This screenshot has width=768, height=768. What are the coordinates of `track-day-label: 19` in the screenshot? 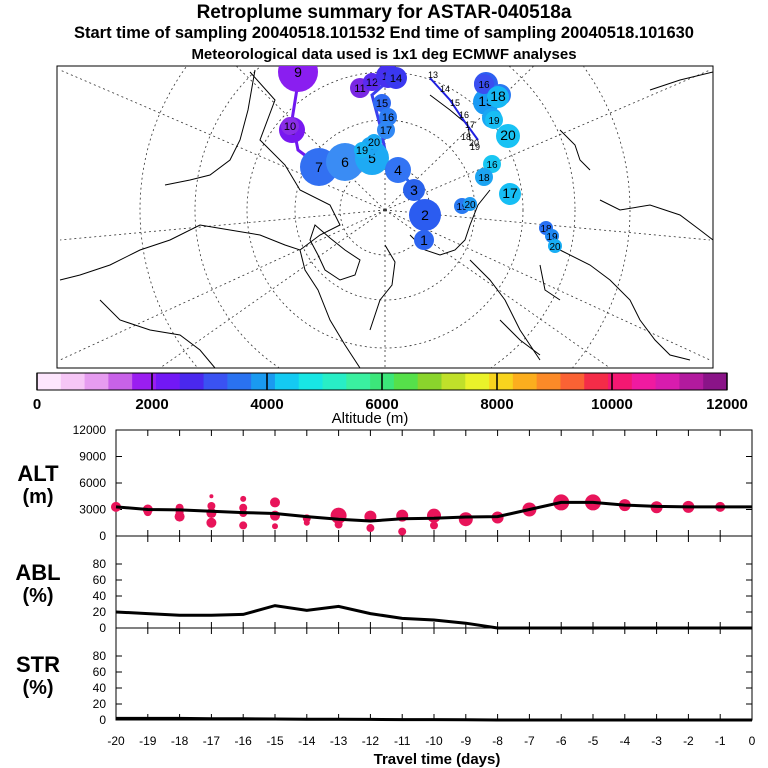 It's located at (475, 147).